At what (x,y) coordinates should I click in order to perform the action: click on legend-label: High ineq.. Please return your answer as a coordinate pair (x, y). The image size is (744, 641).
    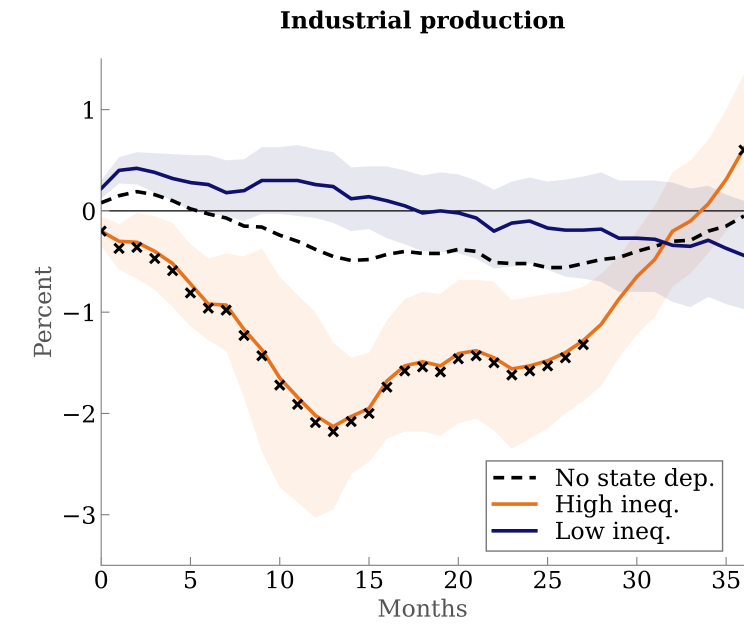
    Looking at the image, I should click on (617, 506).